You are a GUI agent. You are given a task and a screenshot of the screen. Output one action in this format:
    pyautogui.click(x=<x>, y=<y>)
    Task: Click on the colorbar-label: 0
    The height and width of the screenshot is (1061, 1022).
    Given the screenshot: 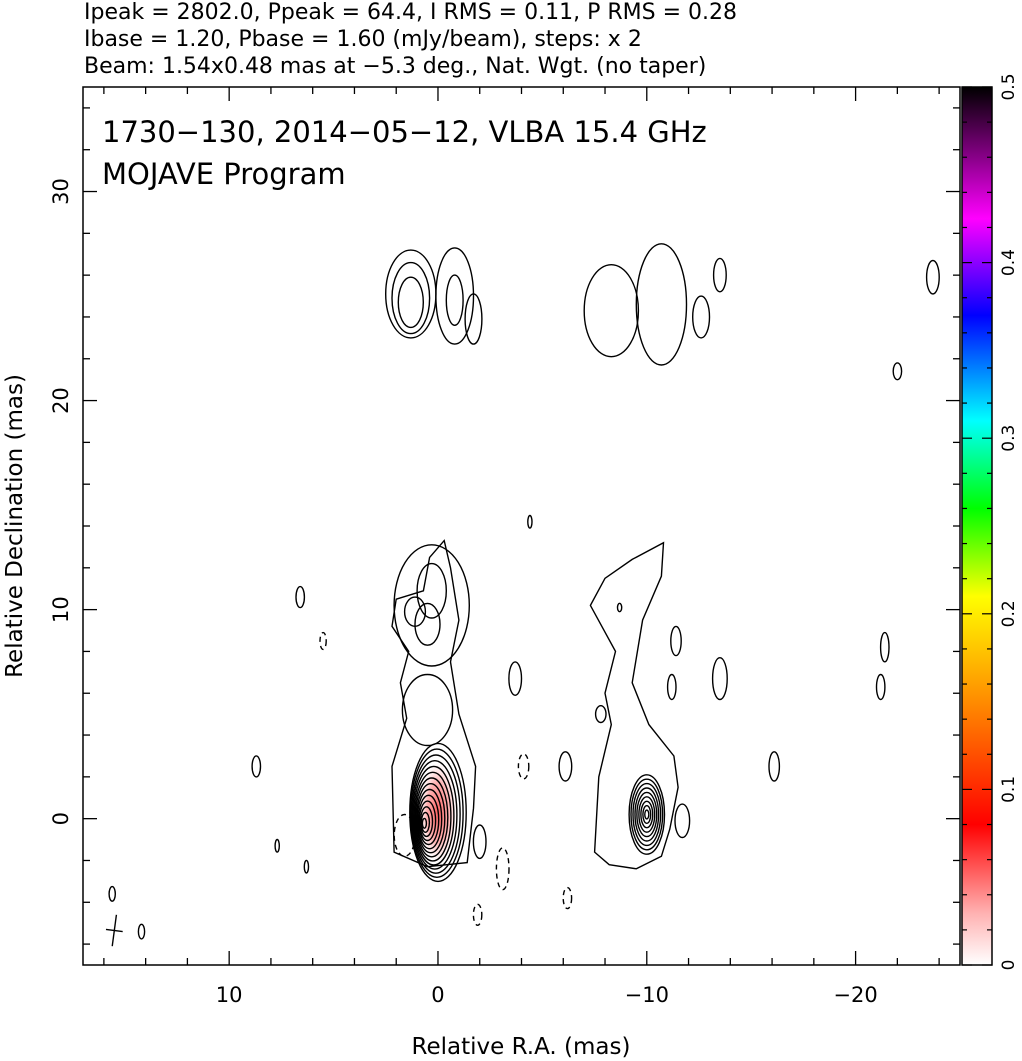 What is the action you would take?
    pyautogui.click(x=1009, y=965)
    